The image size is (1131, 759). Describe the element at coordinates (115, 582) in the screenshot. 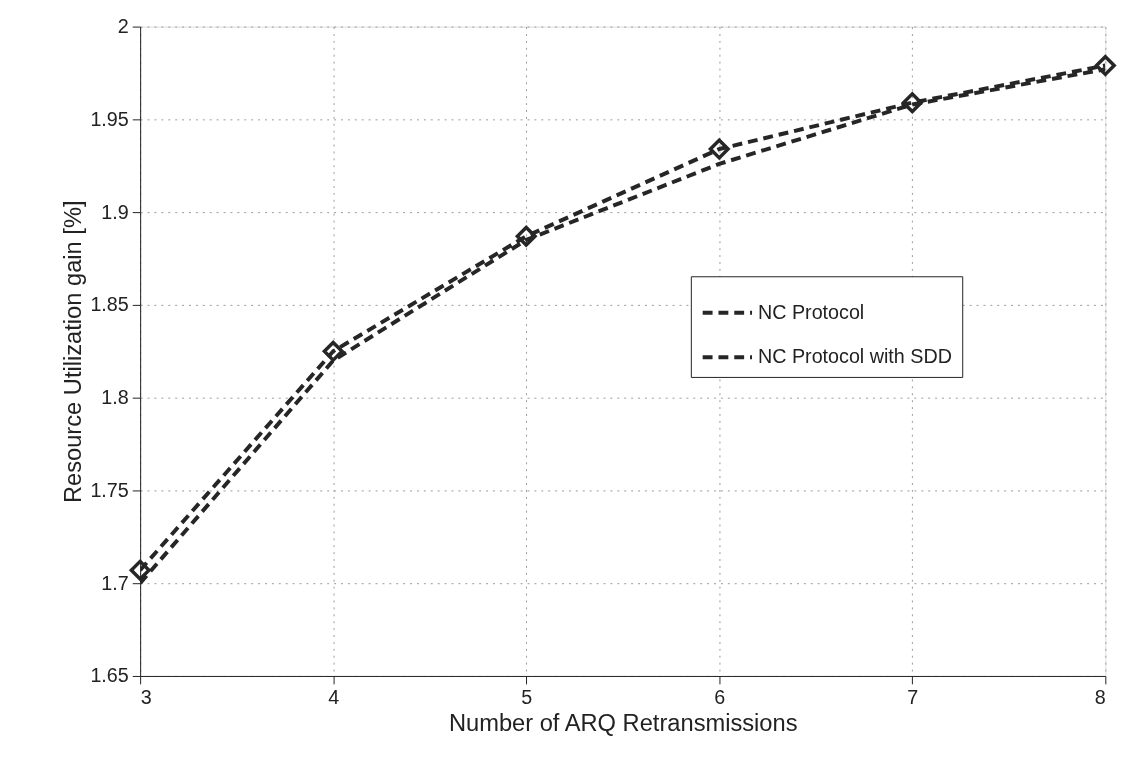

I see `y-tick-label: 1.7` at that location.